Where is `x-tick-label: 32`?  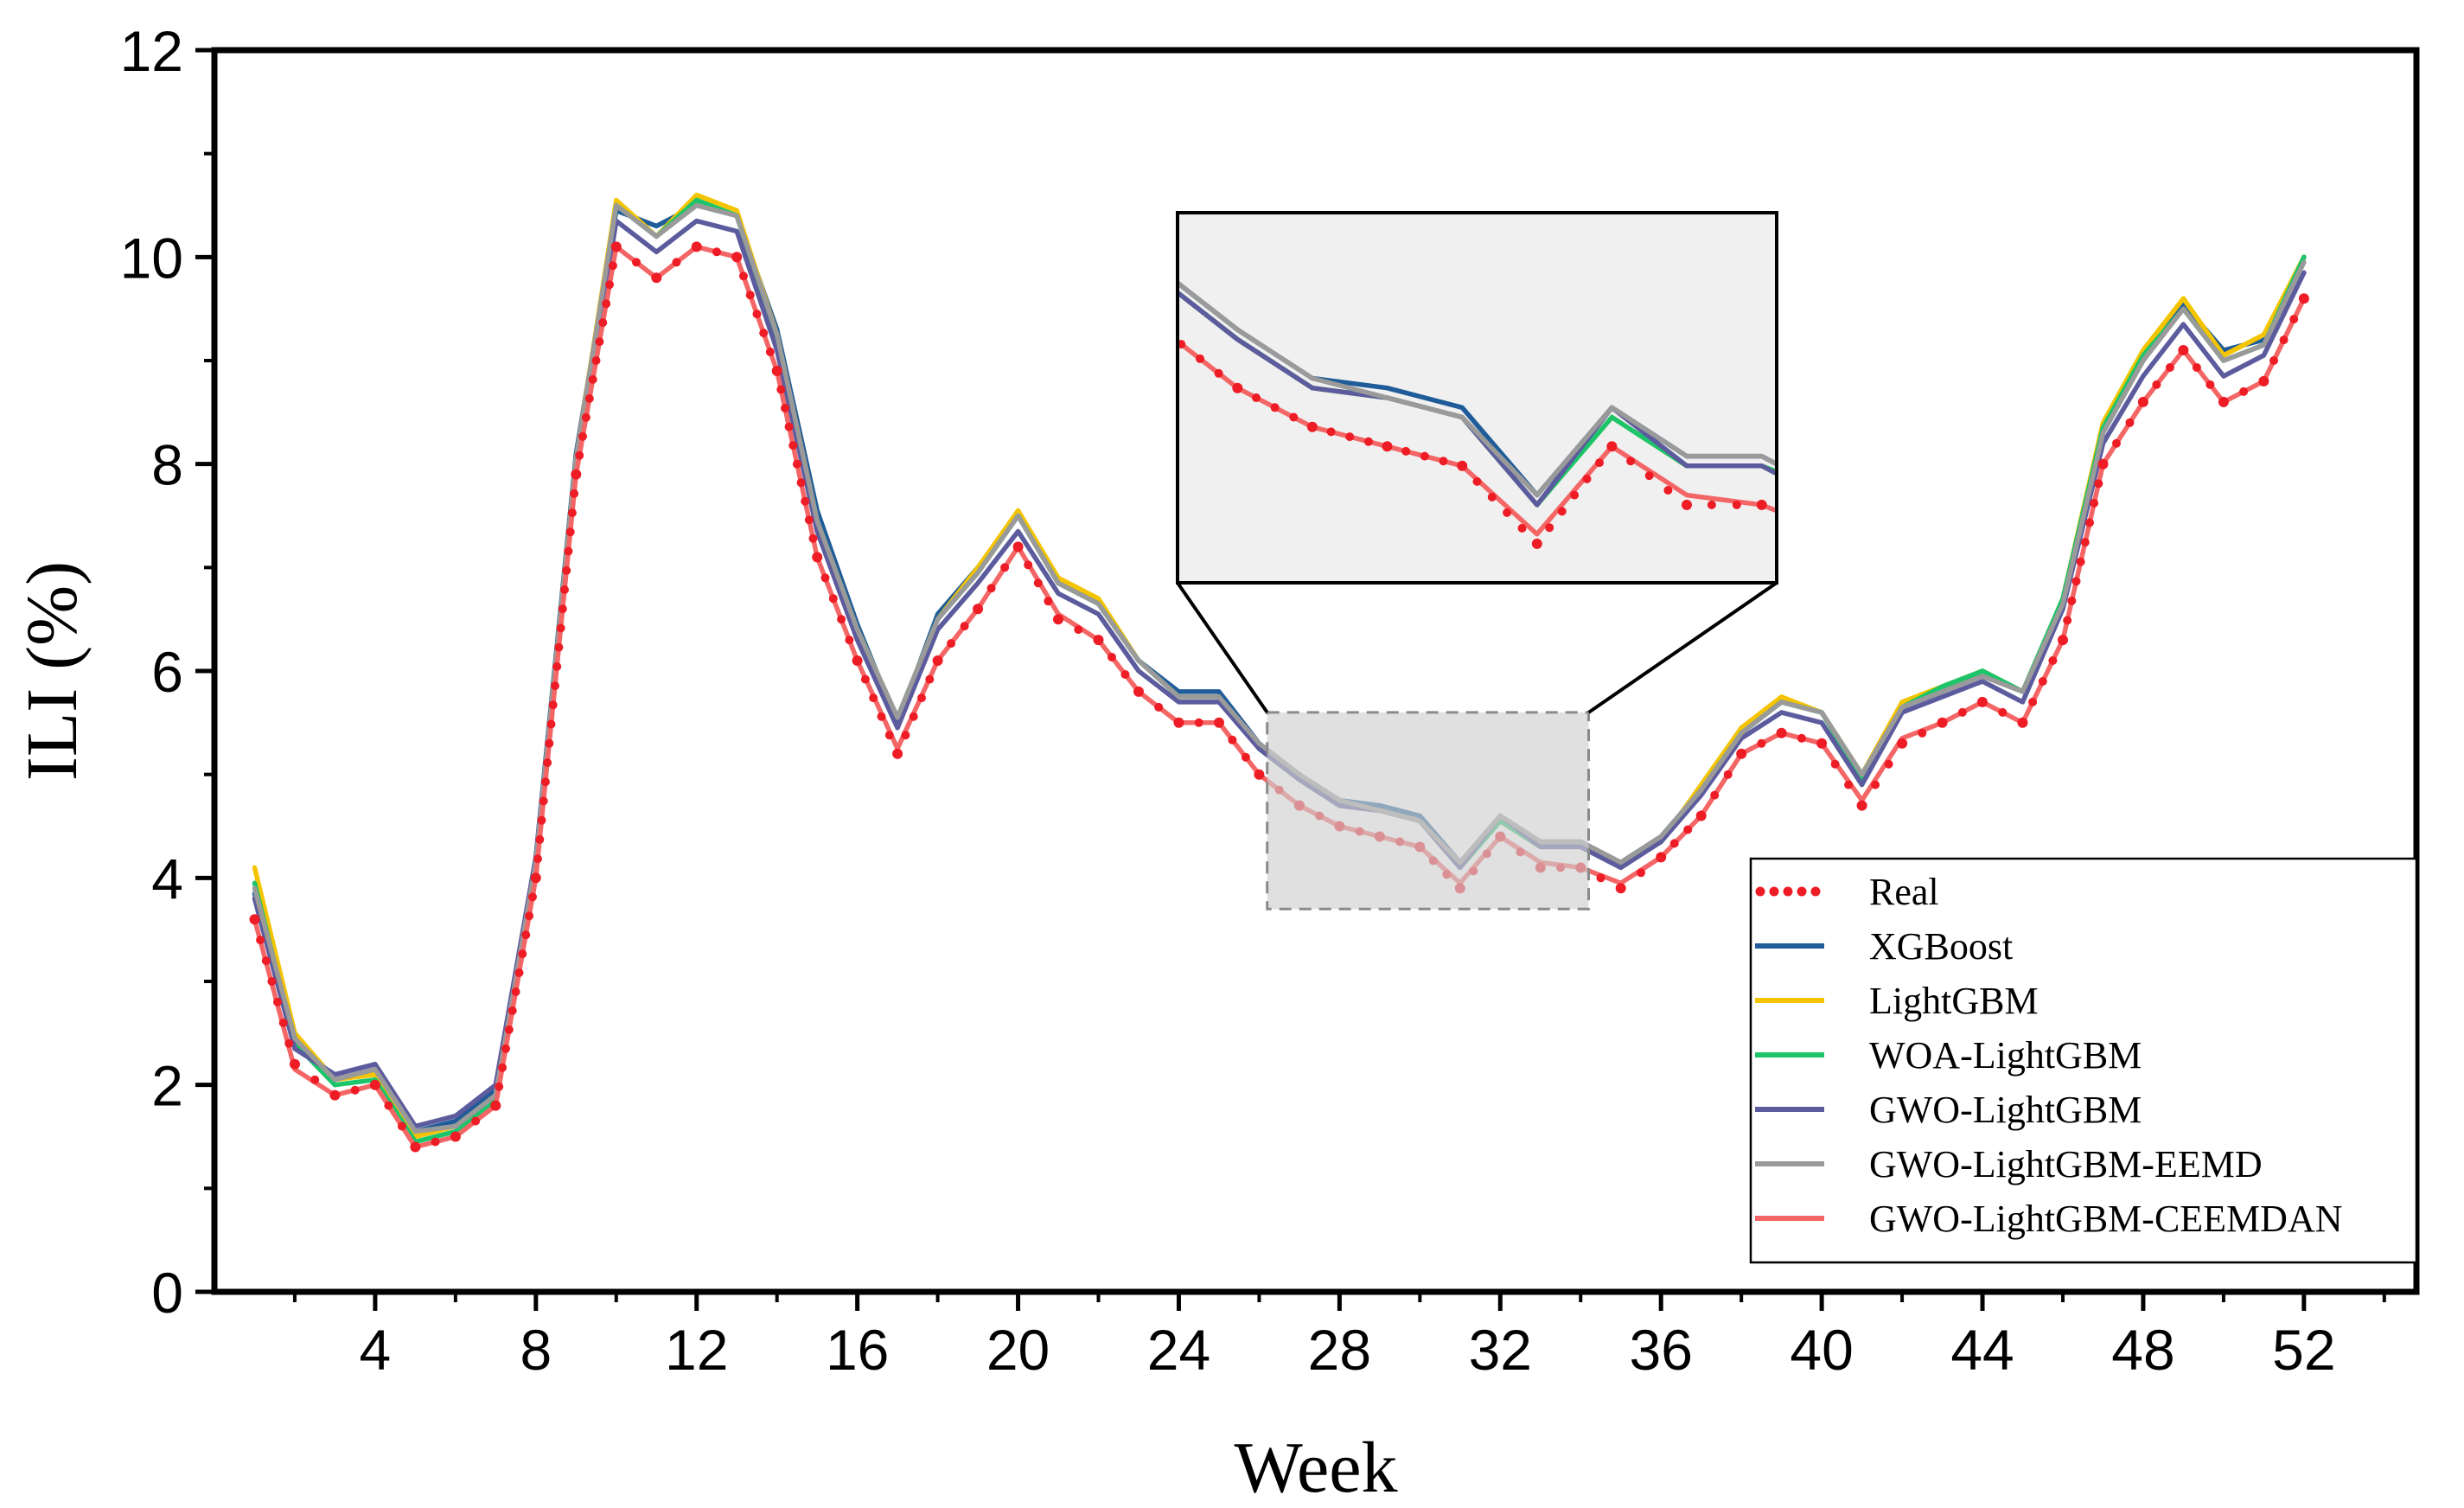 x-tick-label: 32 is located at coordinates (1500, 1350).